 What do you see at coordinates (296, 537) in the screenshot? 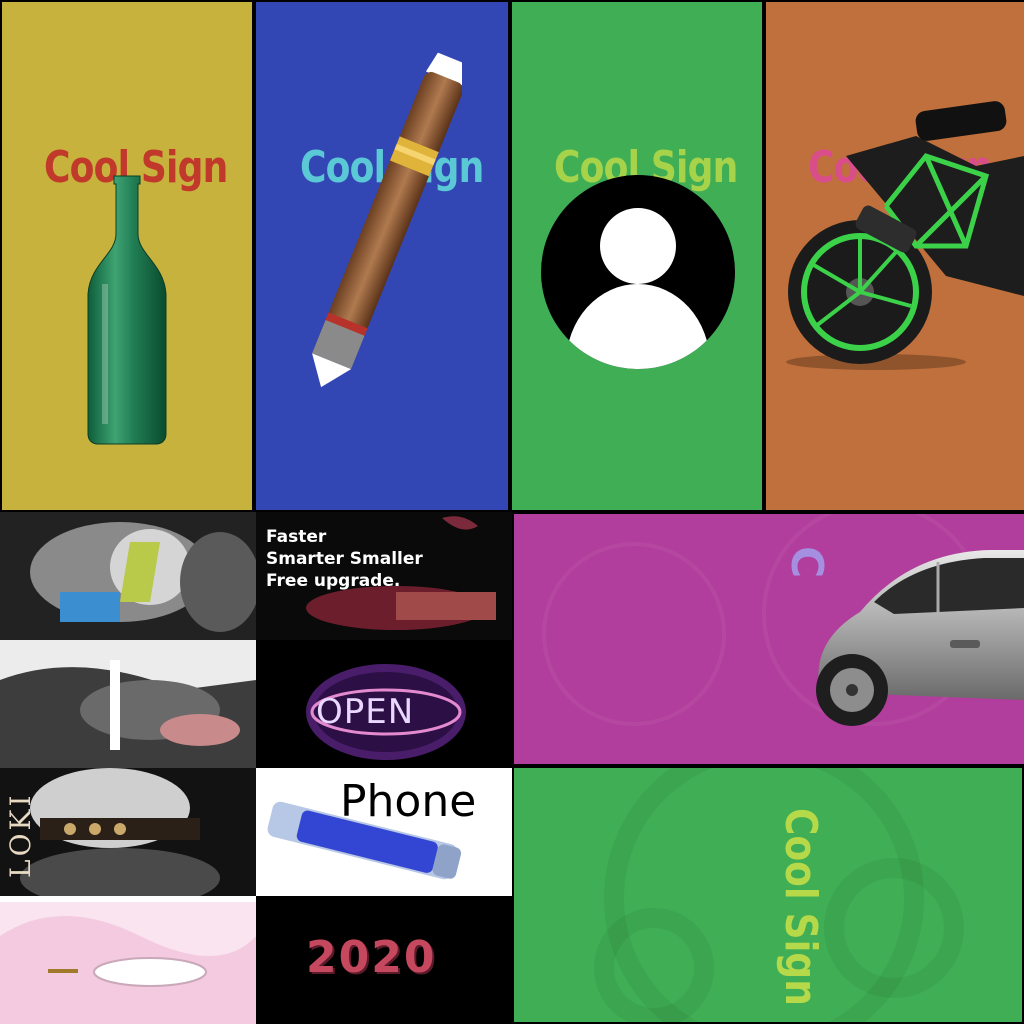
I see `promo-line-1: Faster` at bounding box center [296, 537].